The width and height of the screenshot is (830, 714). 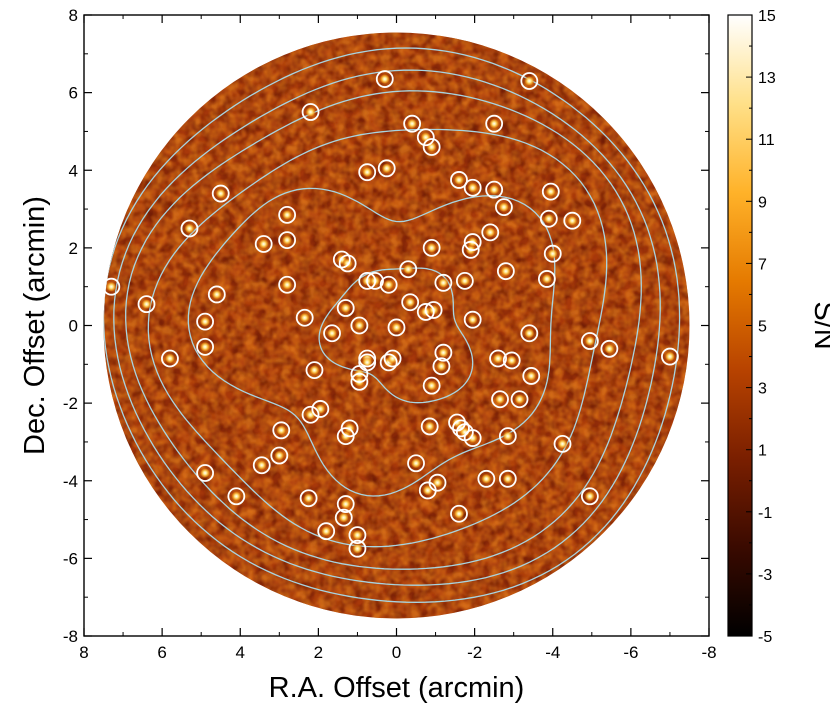 What do you see at coordinates (73, 170) in the screenshot?
I see `y-tick-label: 4` at bounding box center [73, 170].